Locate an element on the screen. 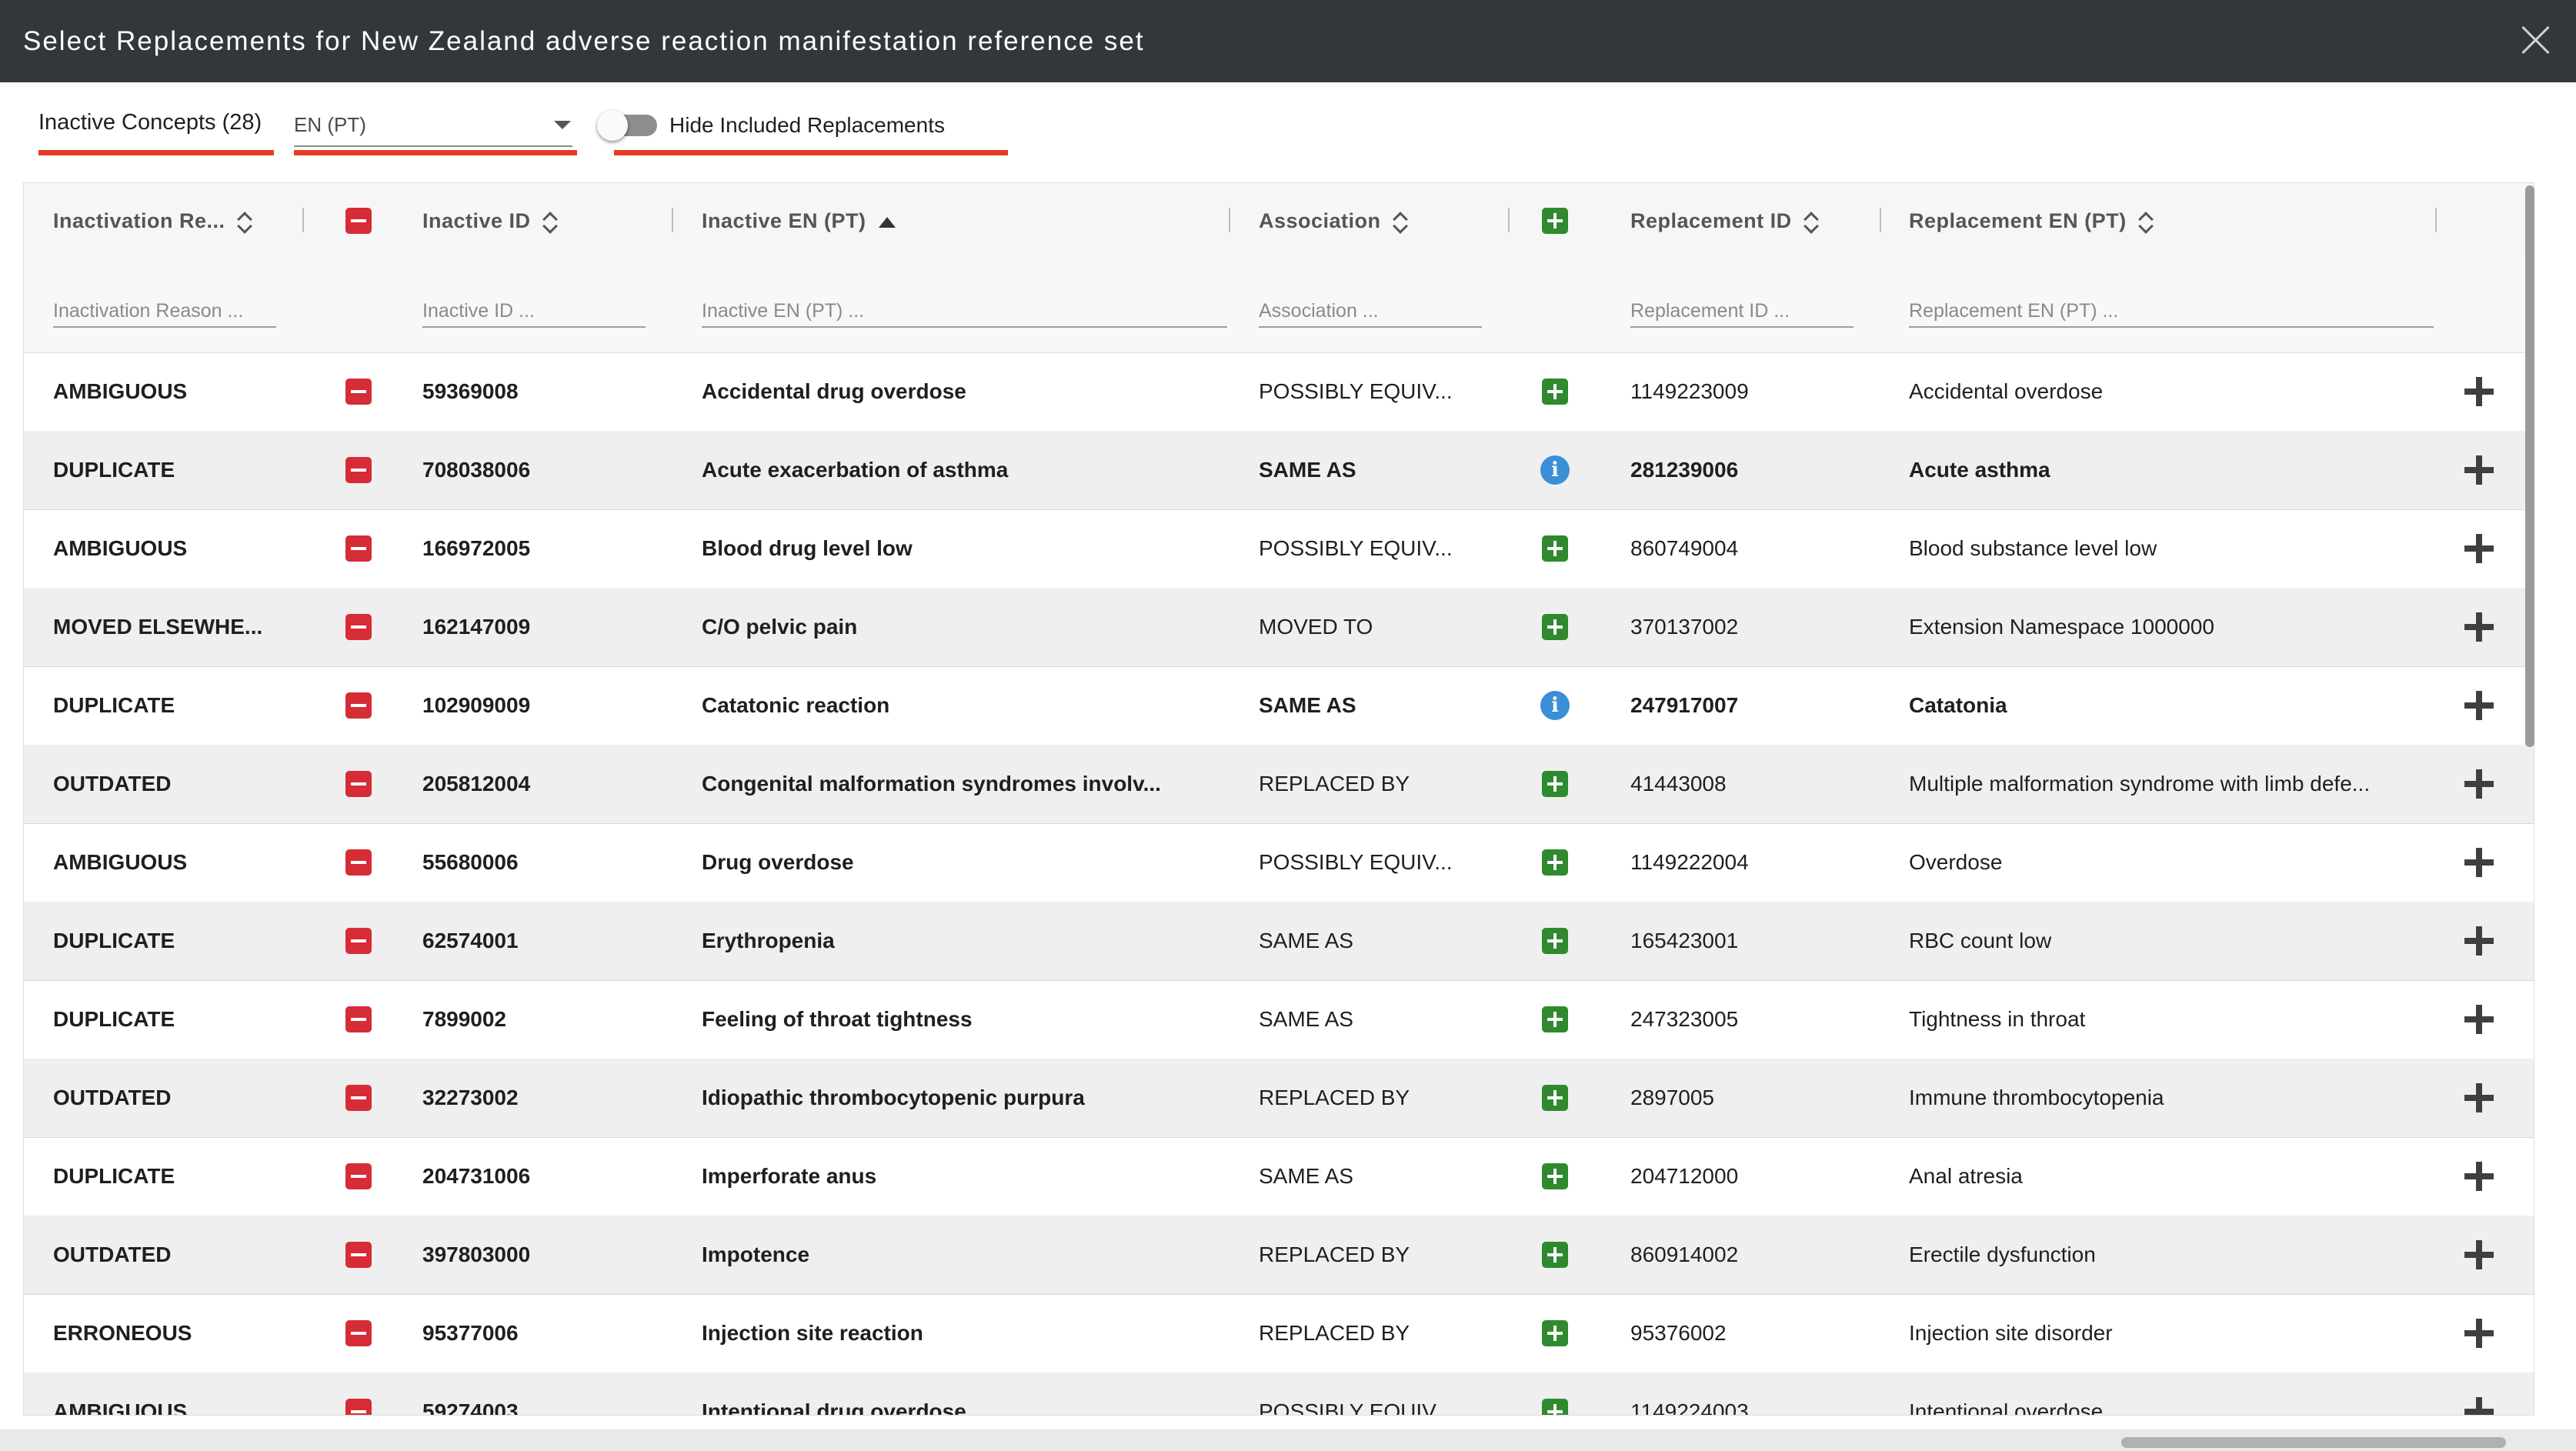 The width and height of the screenshot is (2576, 1451). add-all-button is located at coordinates (1555, 221).